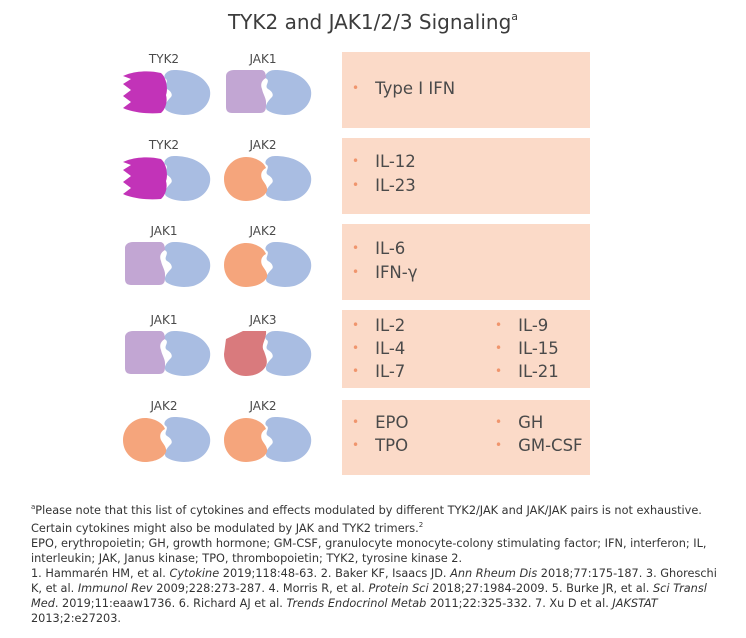 The height and width of the screenshot is (638, 746). Describe the element at coordinates (404, 88) in the screenshot. I see `cytokine-item: • Type I IFN` at that location.